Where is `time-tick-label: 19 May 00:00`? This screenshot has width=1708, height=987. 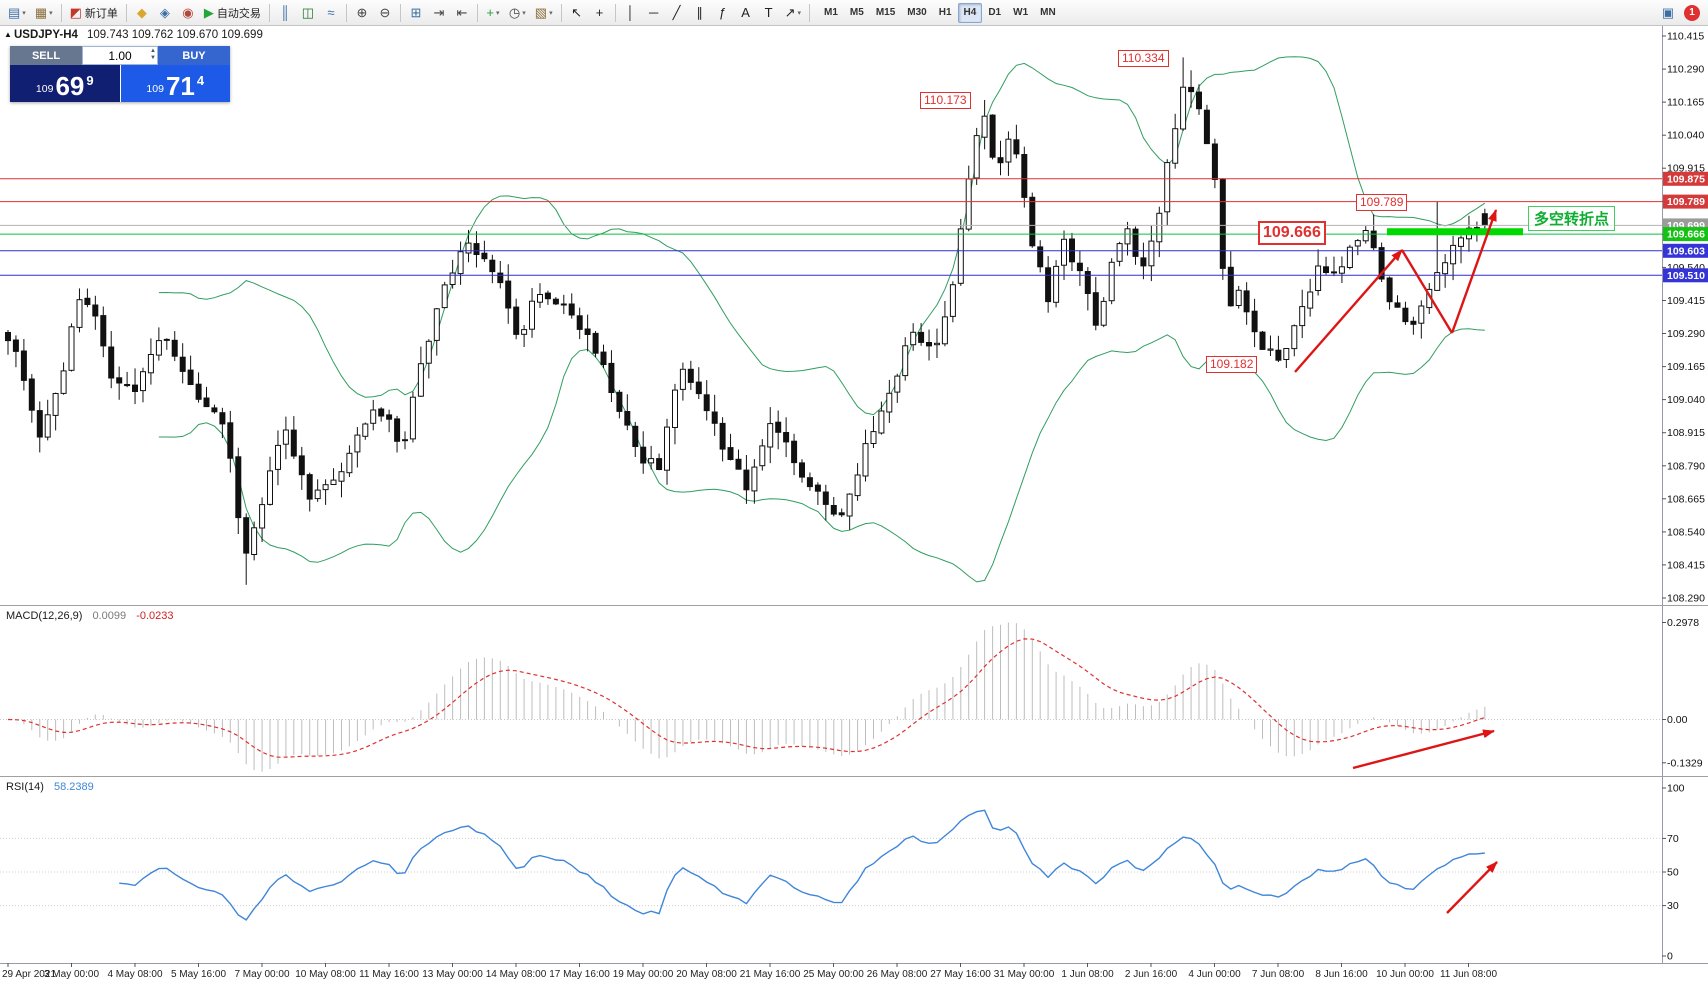 time-tick-label: 19 May 00:00 is located at coordinates (643, 974).